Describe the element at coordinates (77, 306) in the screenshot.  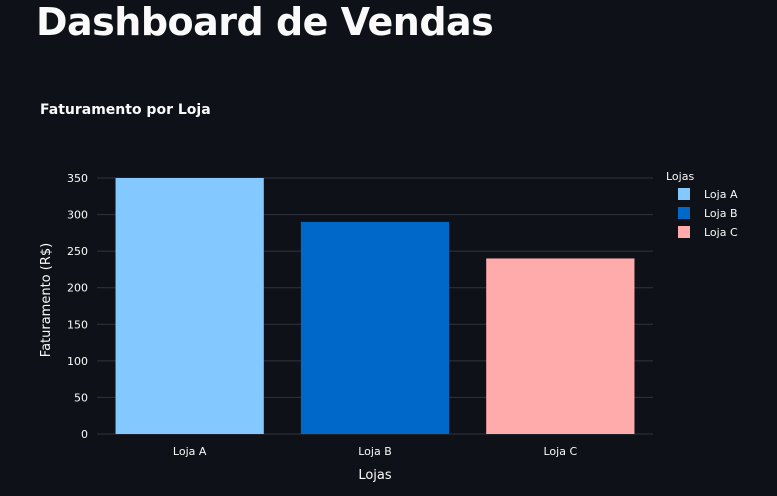
I see `y-axis-ticks: 0 50 100 150 200 250 300 350` at that location.